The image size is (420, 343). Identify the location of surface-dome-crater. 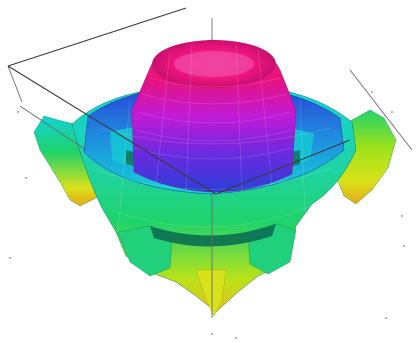
(214, 64).